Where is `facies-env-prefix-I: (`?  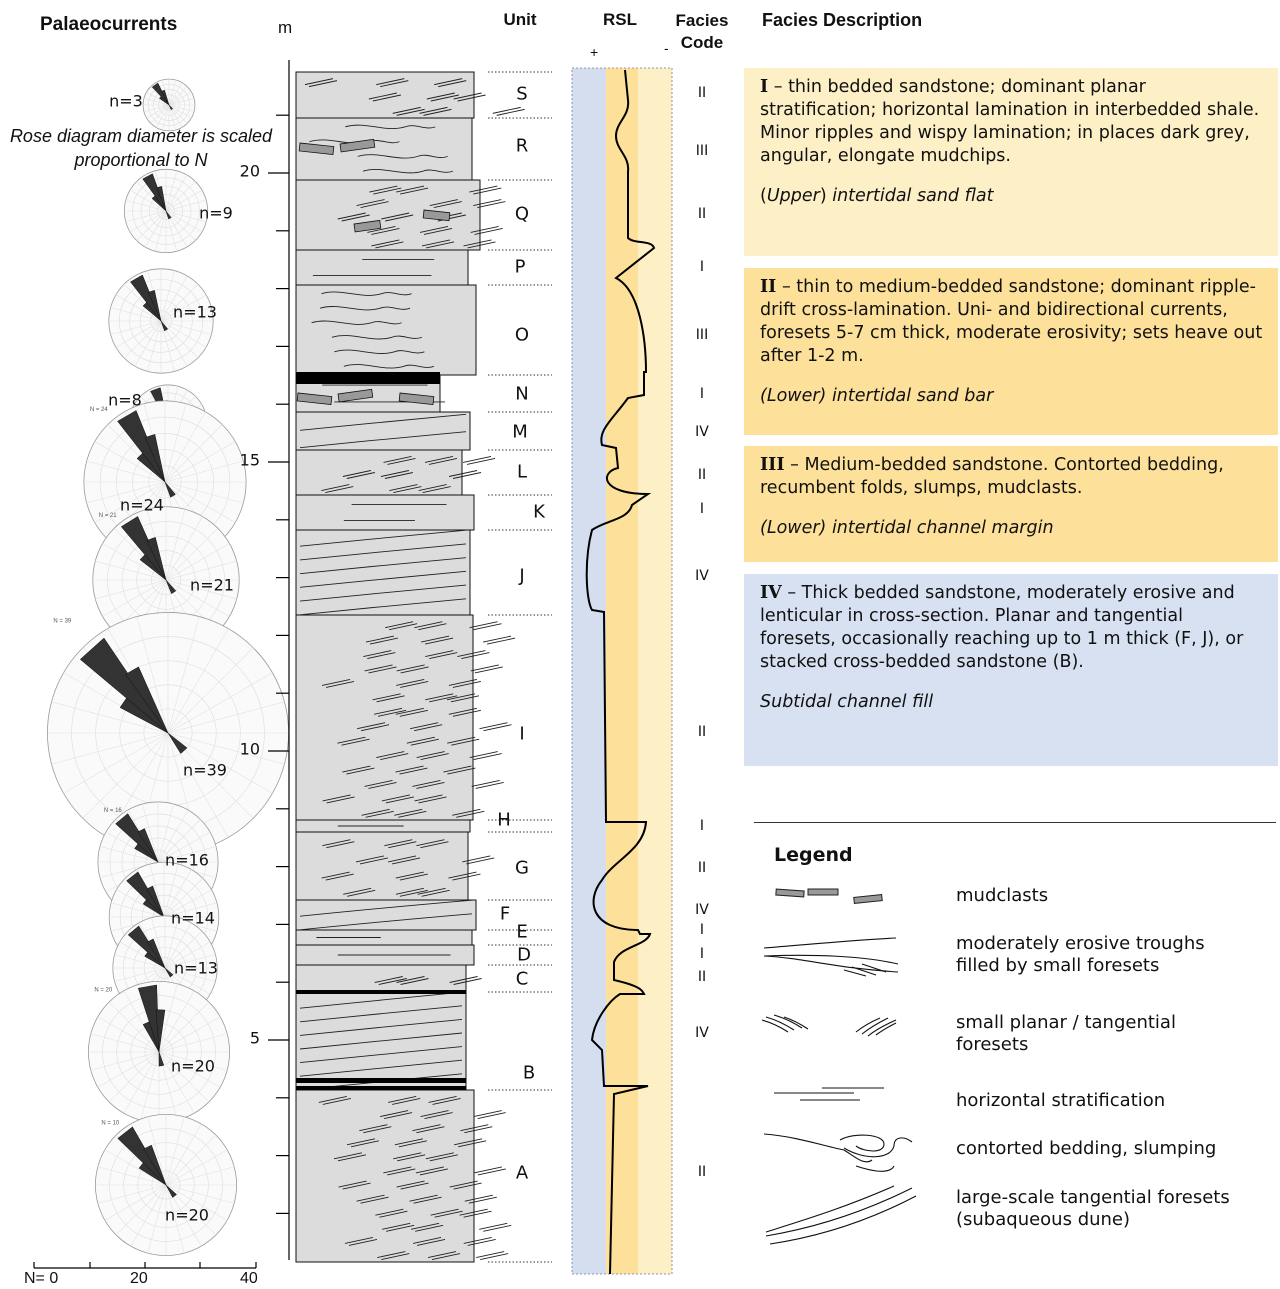 facies-env-prefix-I: ( is located at coordinates (763, 196).